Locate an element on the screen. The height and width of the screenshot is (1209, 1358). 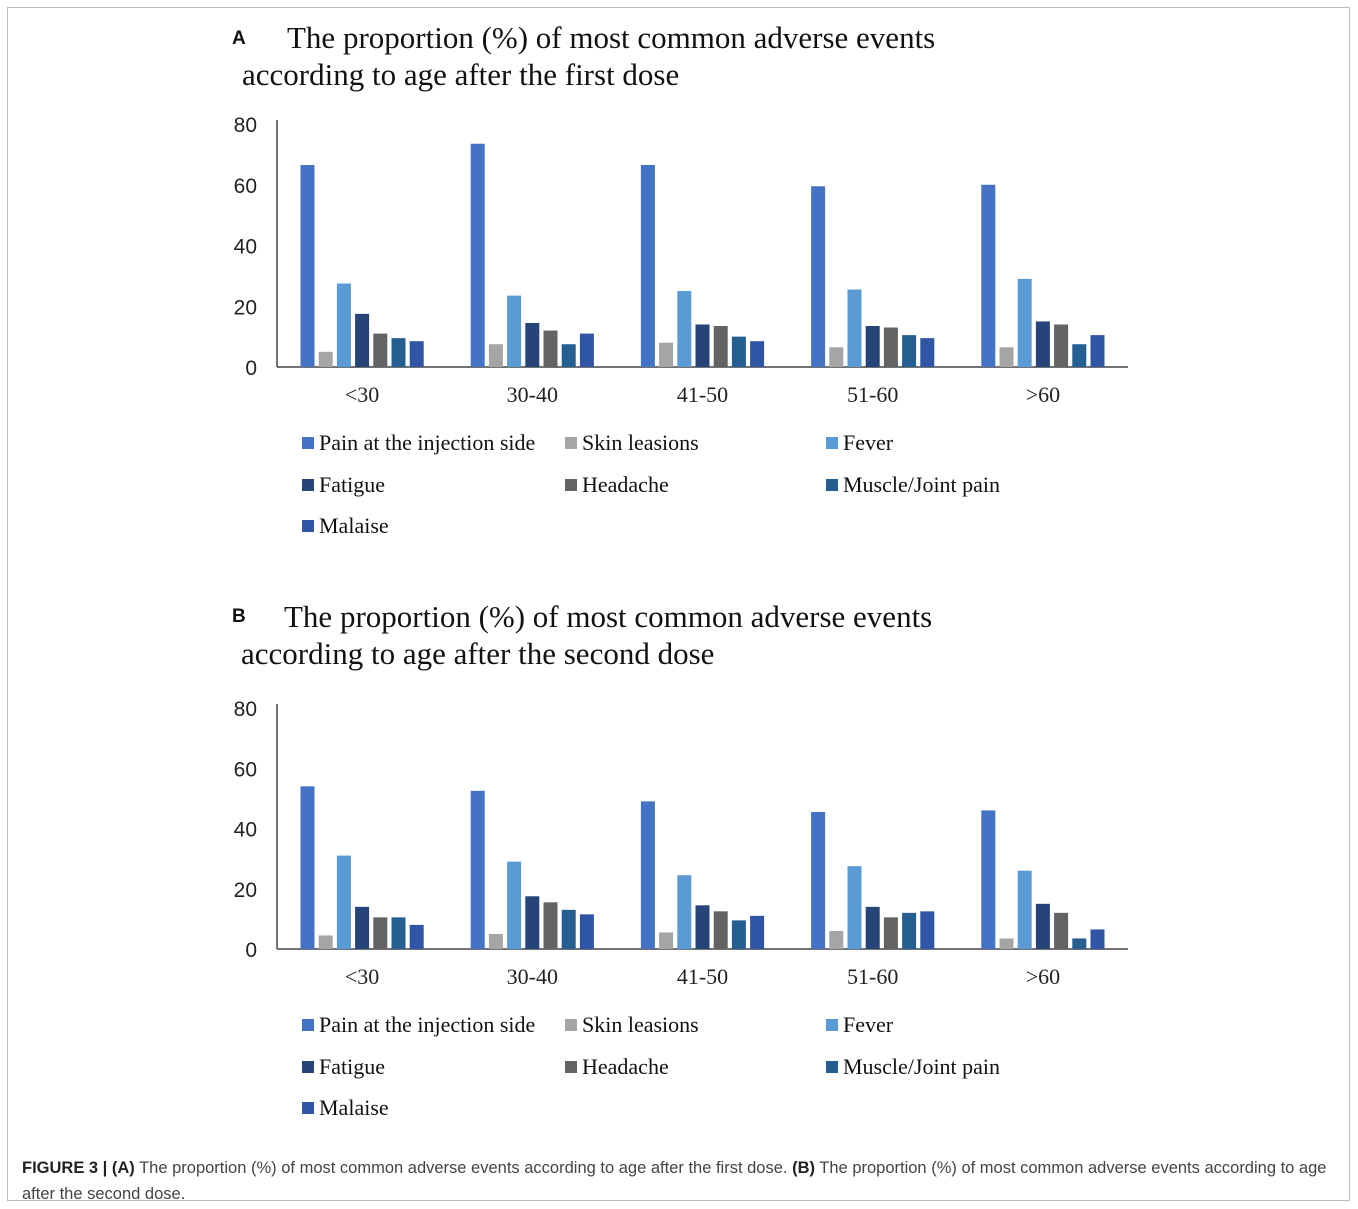
legend-label: Fever is located at coordinates (868, 1024).